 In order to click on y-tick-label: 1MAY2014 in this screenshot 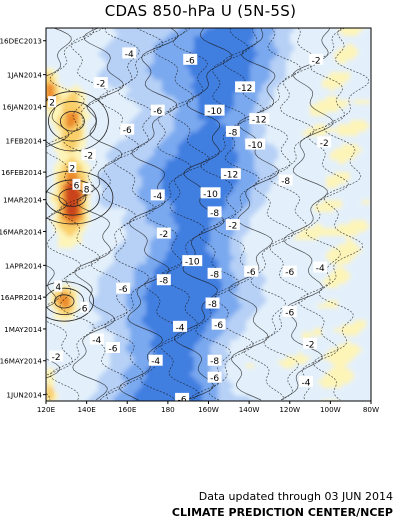, I will do `click(23, 329)`.